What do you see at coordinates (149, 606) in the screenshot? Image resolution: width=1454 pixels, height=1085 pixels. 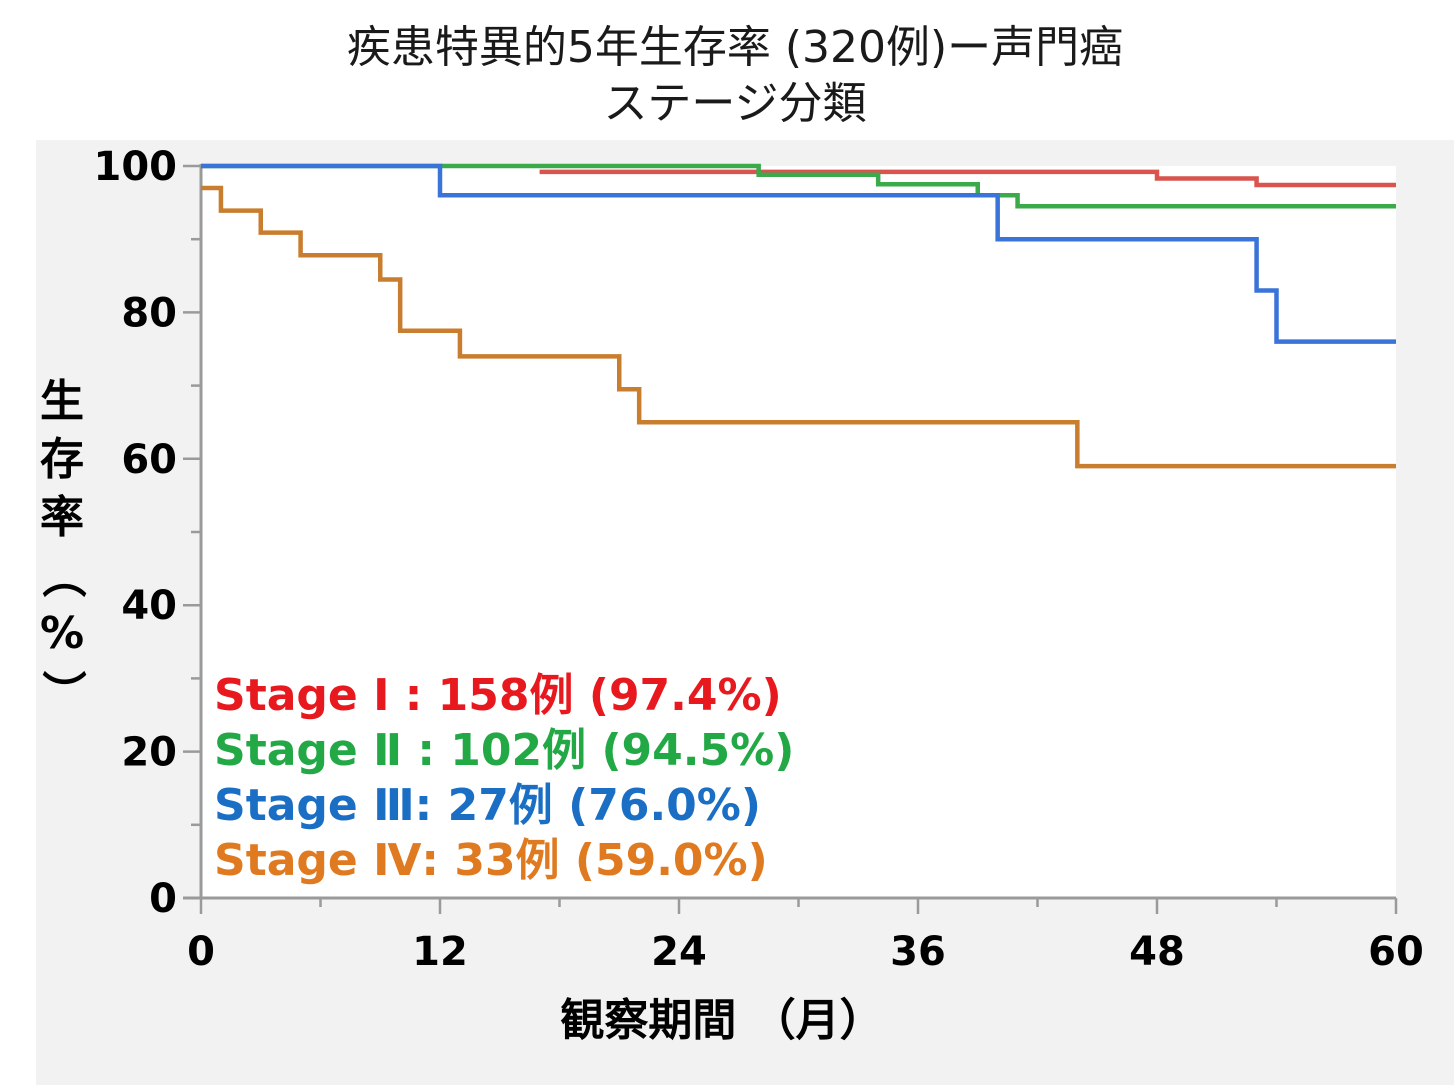 I see `y-tick-label: 40` at bounding box center [149, 606].